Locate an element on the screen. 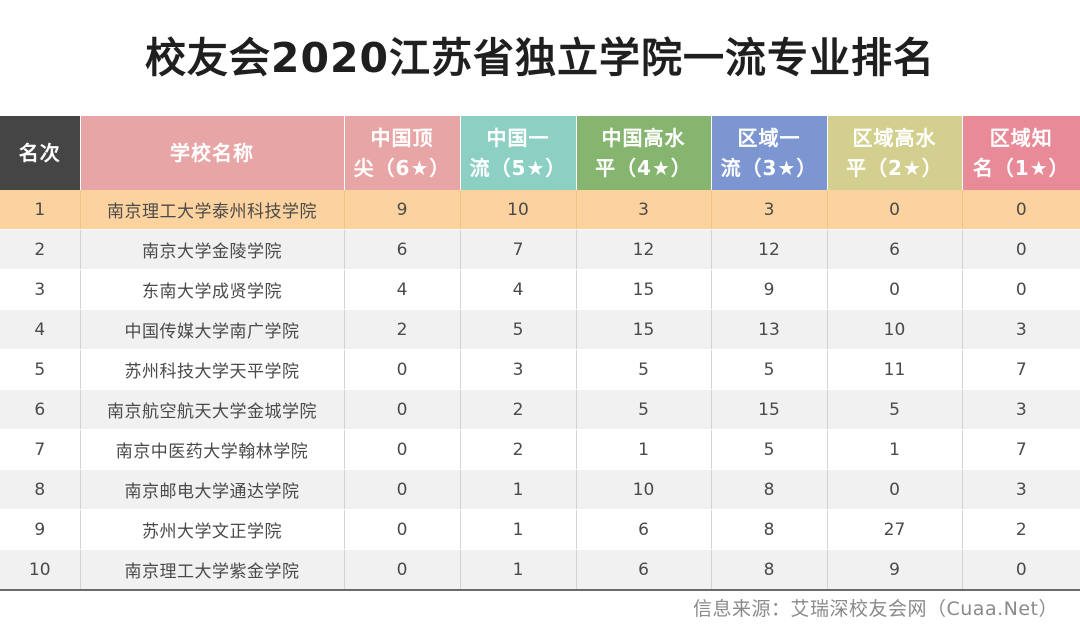 The height and width of the screenshot is (625, 1080). rank-cell: 1 is located at coordinates (40, 210).